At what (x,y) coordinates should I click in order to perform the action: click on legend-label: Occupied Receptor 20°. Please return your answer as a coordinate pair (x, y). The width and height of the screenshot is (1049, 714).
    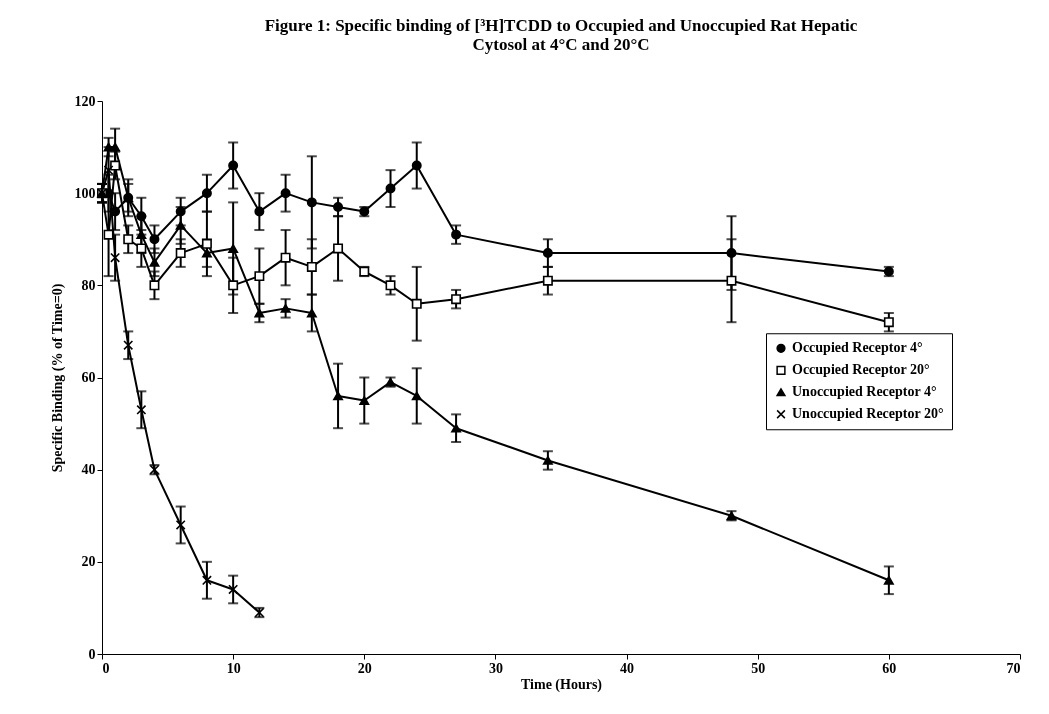
    Looking at the image, I should click on (861, 370).